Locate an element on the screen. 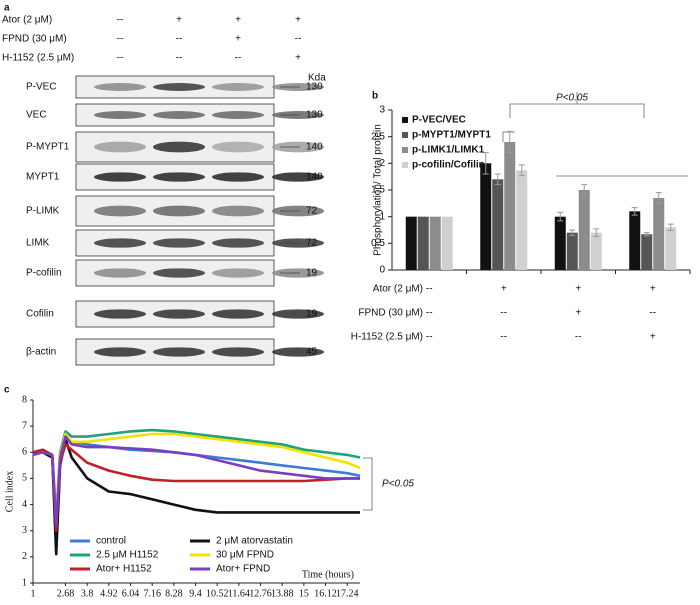 This screenshot has height=605, width=700. y-tick-label: 5 is located at coordinates (24, 478).